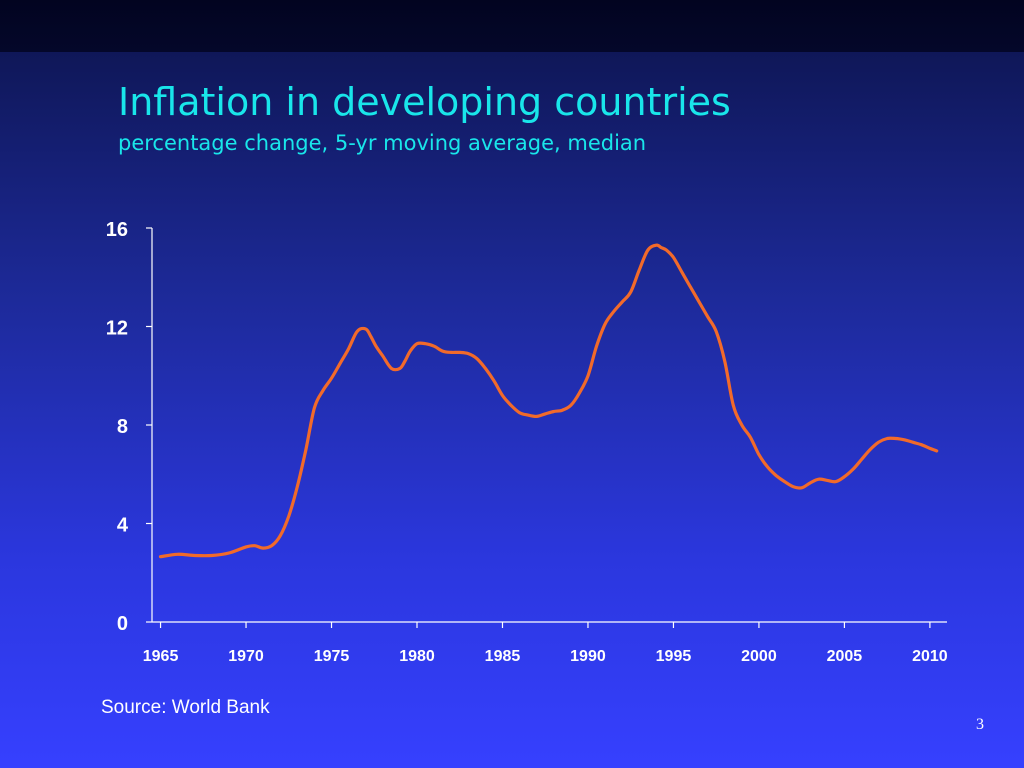 The height and width of the screenshot is (768, 1024). Describe the element at coordinates (980, 724) in the screenshot. I see `page-number: 3` at that location.